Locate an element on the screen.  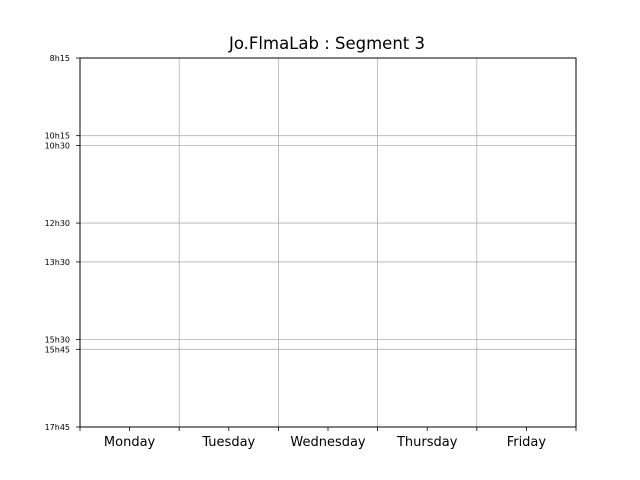
y-tick-label: 10h15 is located at coordinates (57, 136).